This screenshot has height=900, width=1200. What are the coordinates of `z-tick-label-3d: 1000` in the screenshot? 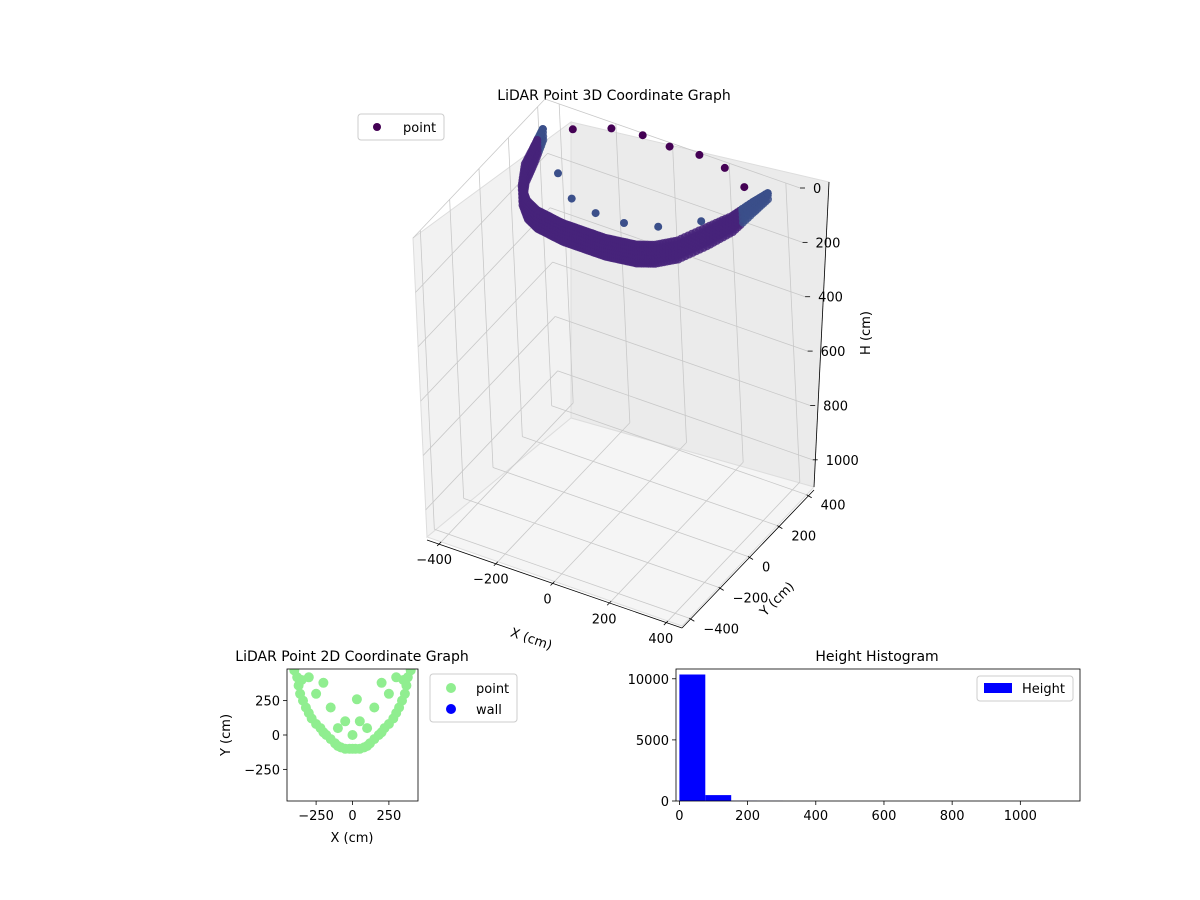 It's located at (842, 461).